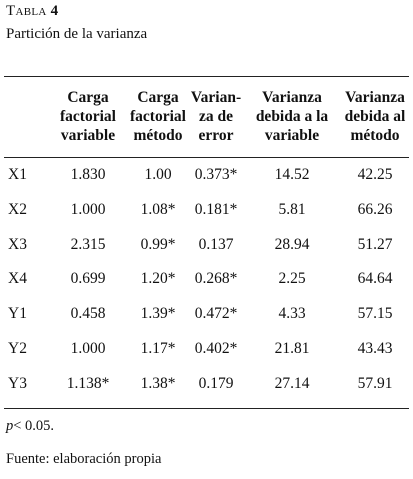  What do you see at coordinates (26, 11) in the screenshot?
I see `table-title-label: Tabla` at bounding box center [26, 11].